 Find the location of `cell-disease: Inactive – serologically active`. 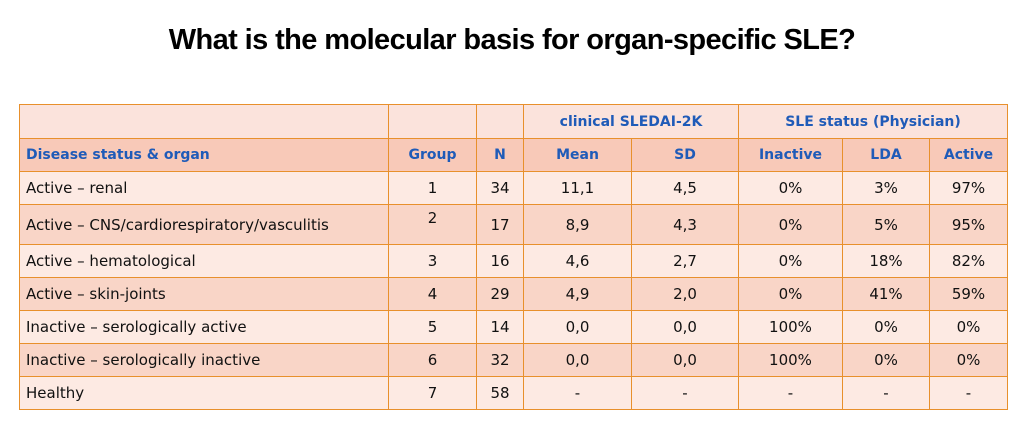

cell-disease: Inactive – serologically active is located at coordinates (204, 327).